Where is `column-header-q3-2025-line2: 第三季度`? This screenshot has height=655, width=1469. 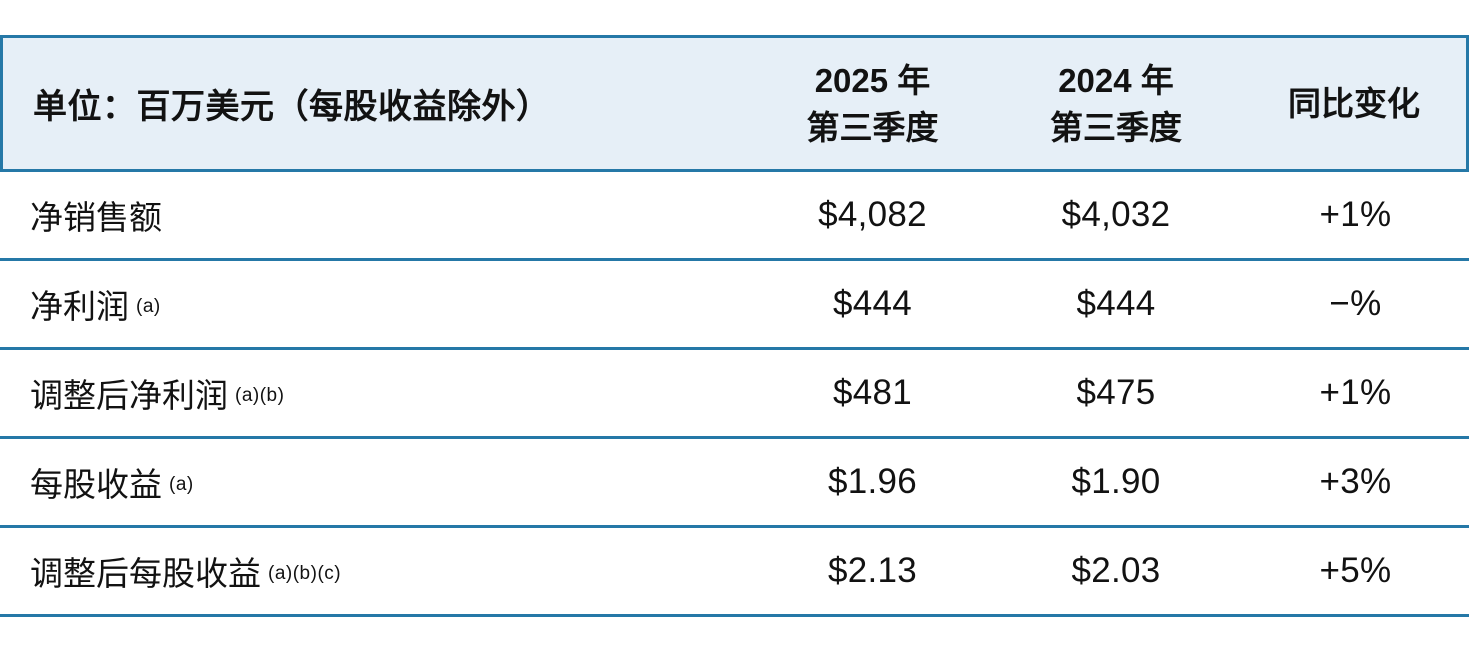
column-header-q3-2025-line2: 第三季度 is located at coordinates (872, 127).